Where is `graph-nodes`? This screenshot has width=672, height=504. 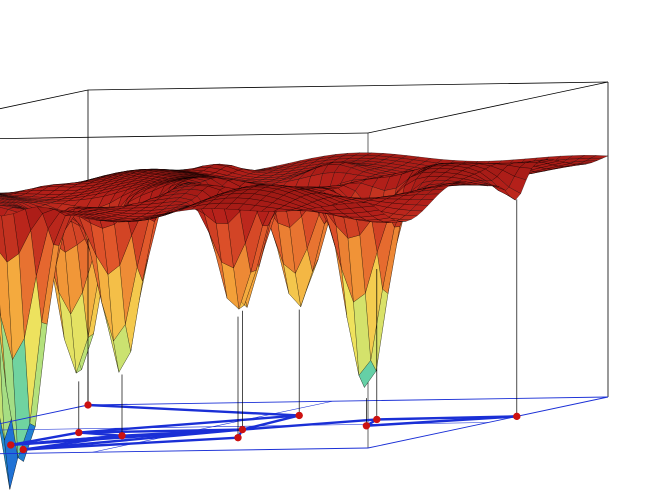
graph-nodes is located at coordinates (264, 427).